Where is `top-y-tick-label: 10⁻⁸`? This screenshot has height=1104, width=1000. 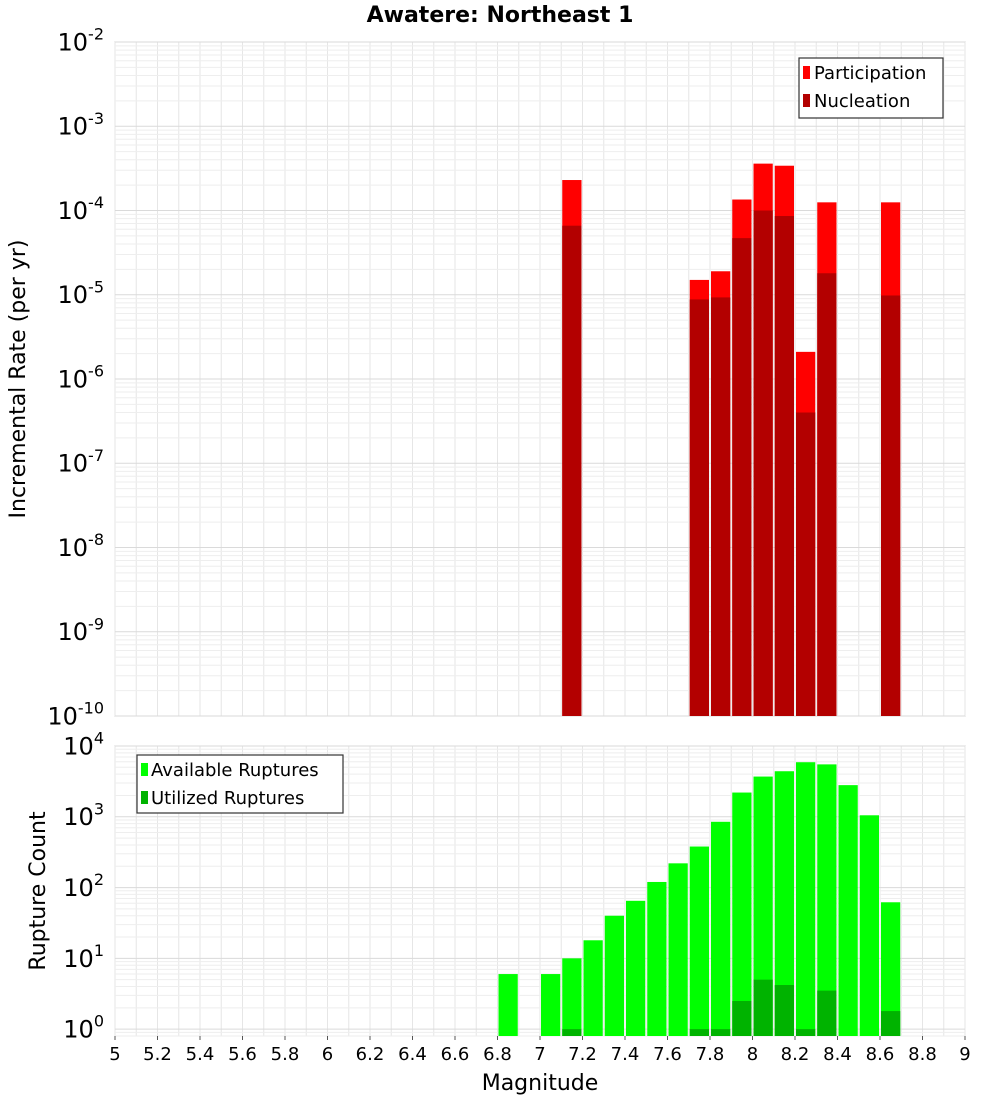
top-y-tick-label: 10⁻⁸ is located at coordinates (81, 546).